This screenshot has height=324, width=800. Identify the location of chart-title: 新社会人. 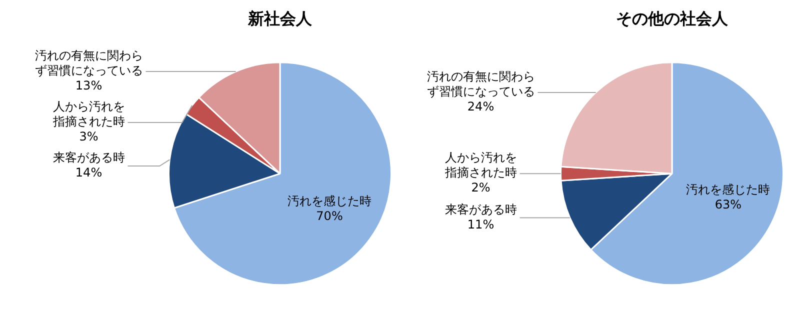
(280, 18).